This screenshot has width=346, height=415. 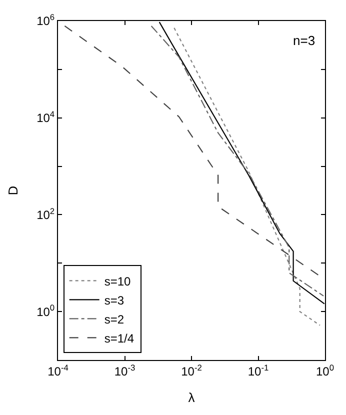 I want to click on x-tick-label: 10$^{-1}$, so click(x=258, y=370).